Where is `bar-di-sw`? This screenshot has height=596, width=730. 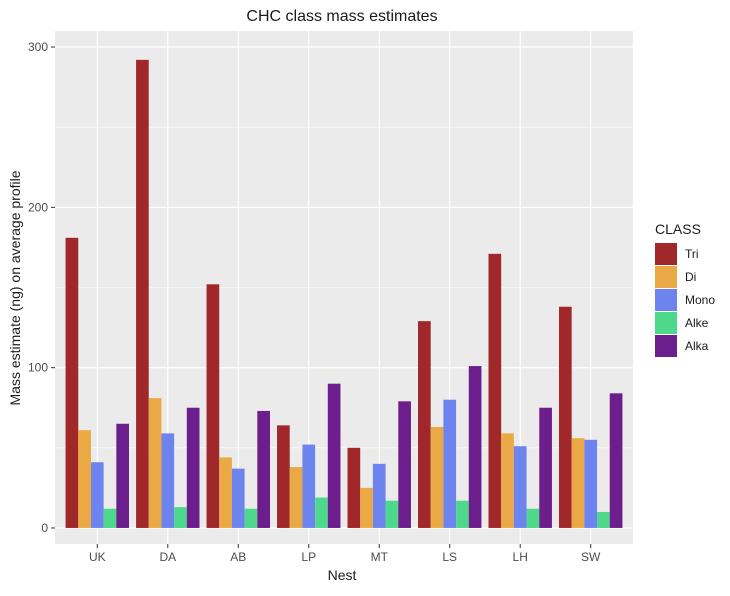 bar-di-sw is located at coordinates (578, 483).